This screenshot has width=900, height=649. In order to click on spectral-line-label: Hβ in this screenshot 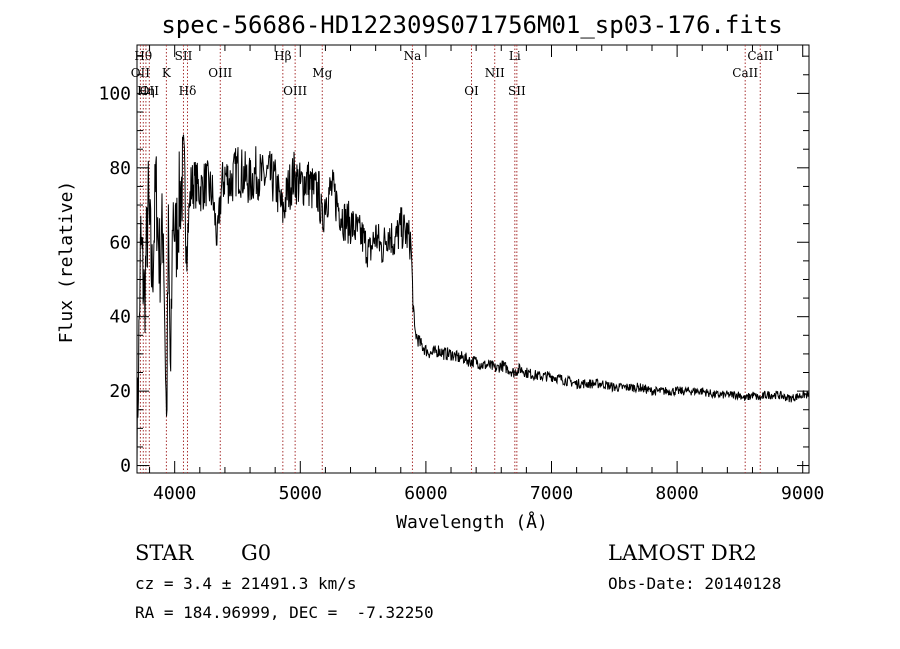, I will do `click(282, 56)`.